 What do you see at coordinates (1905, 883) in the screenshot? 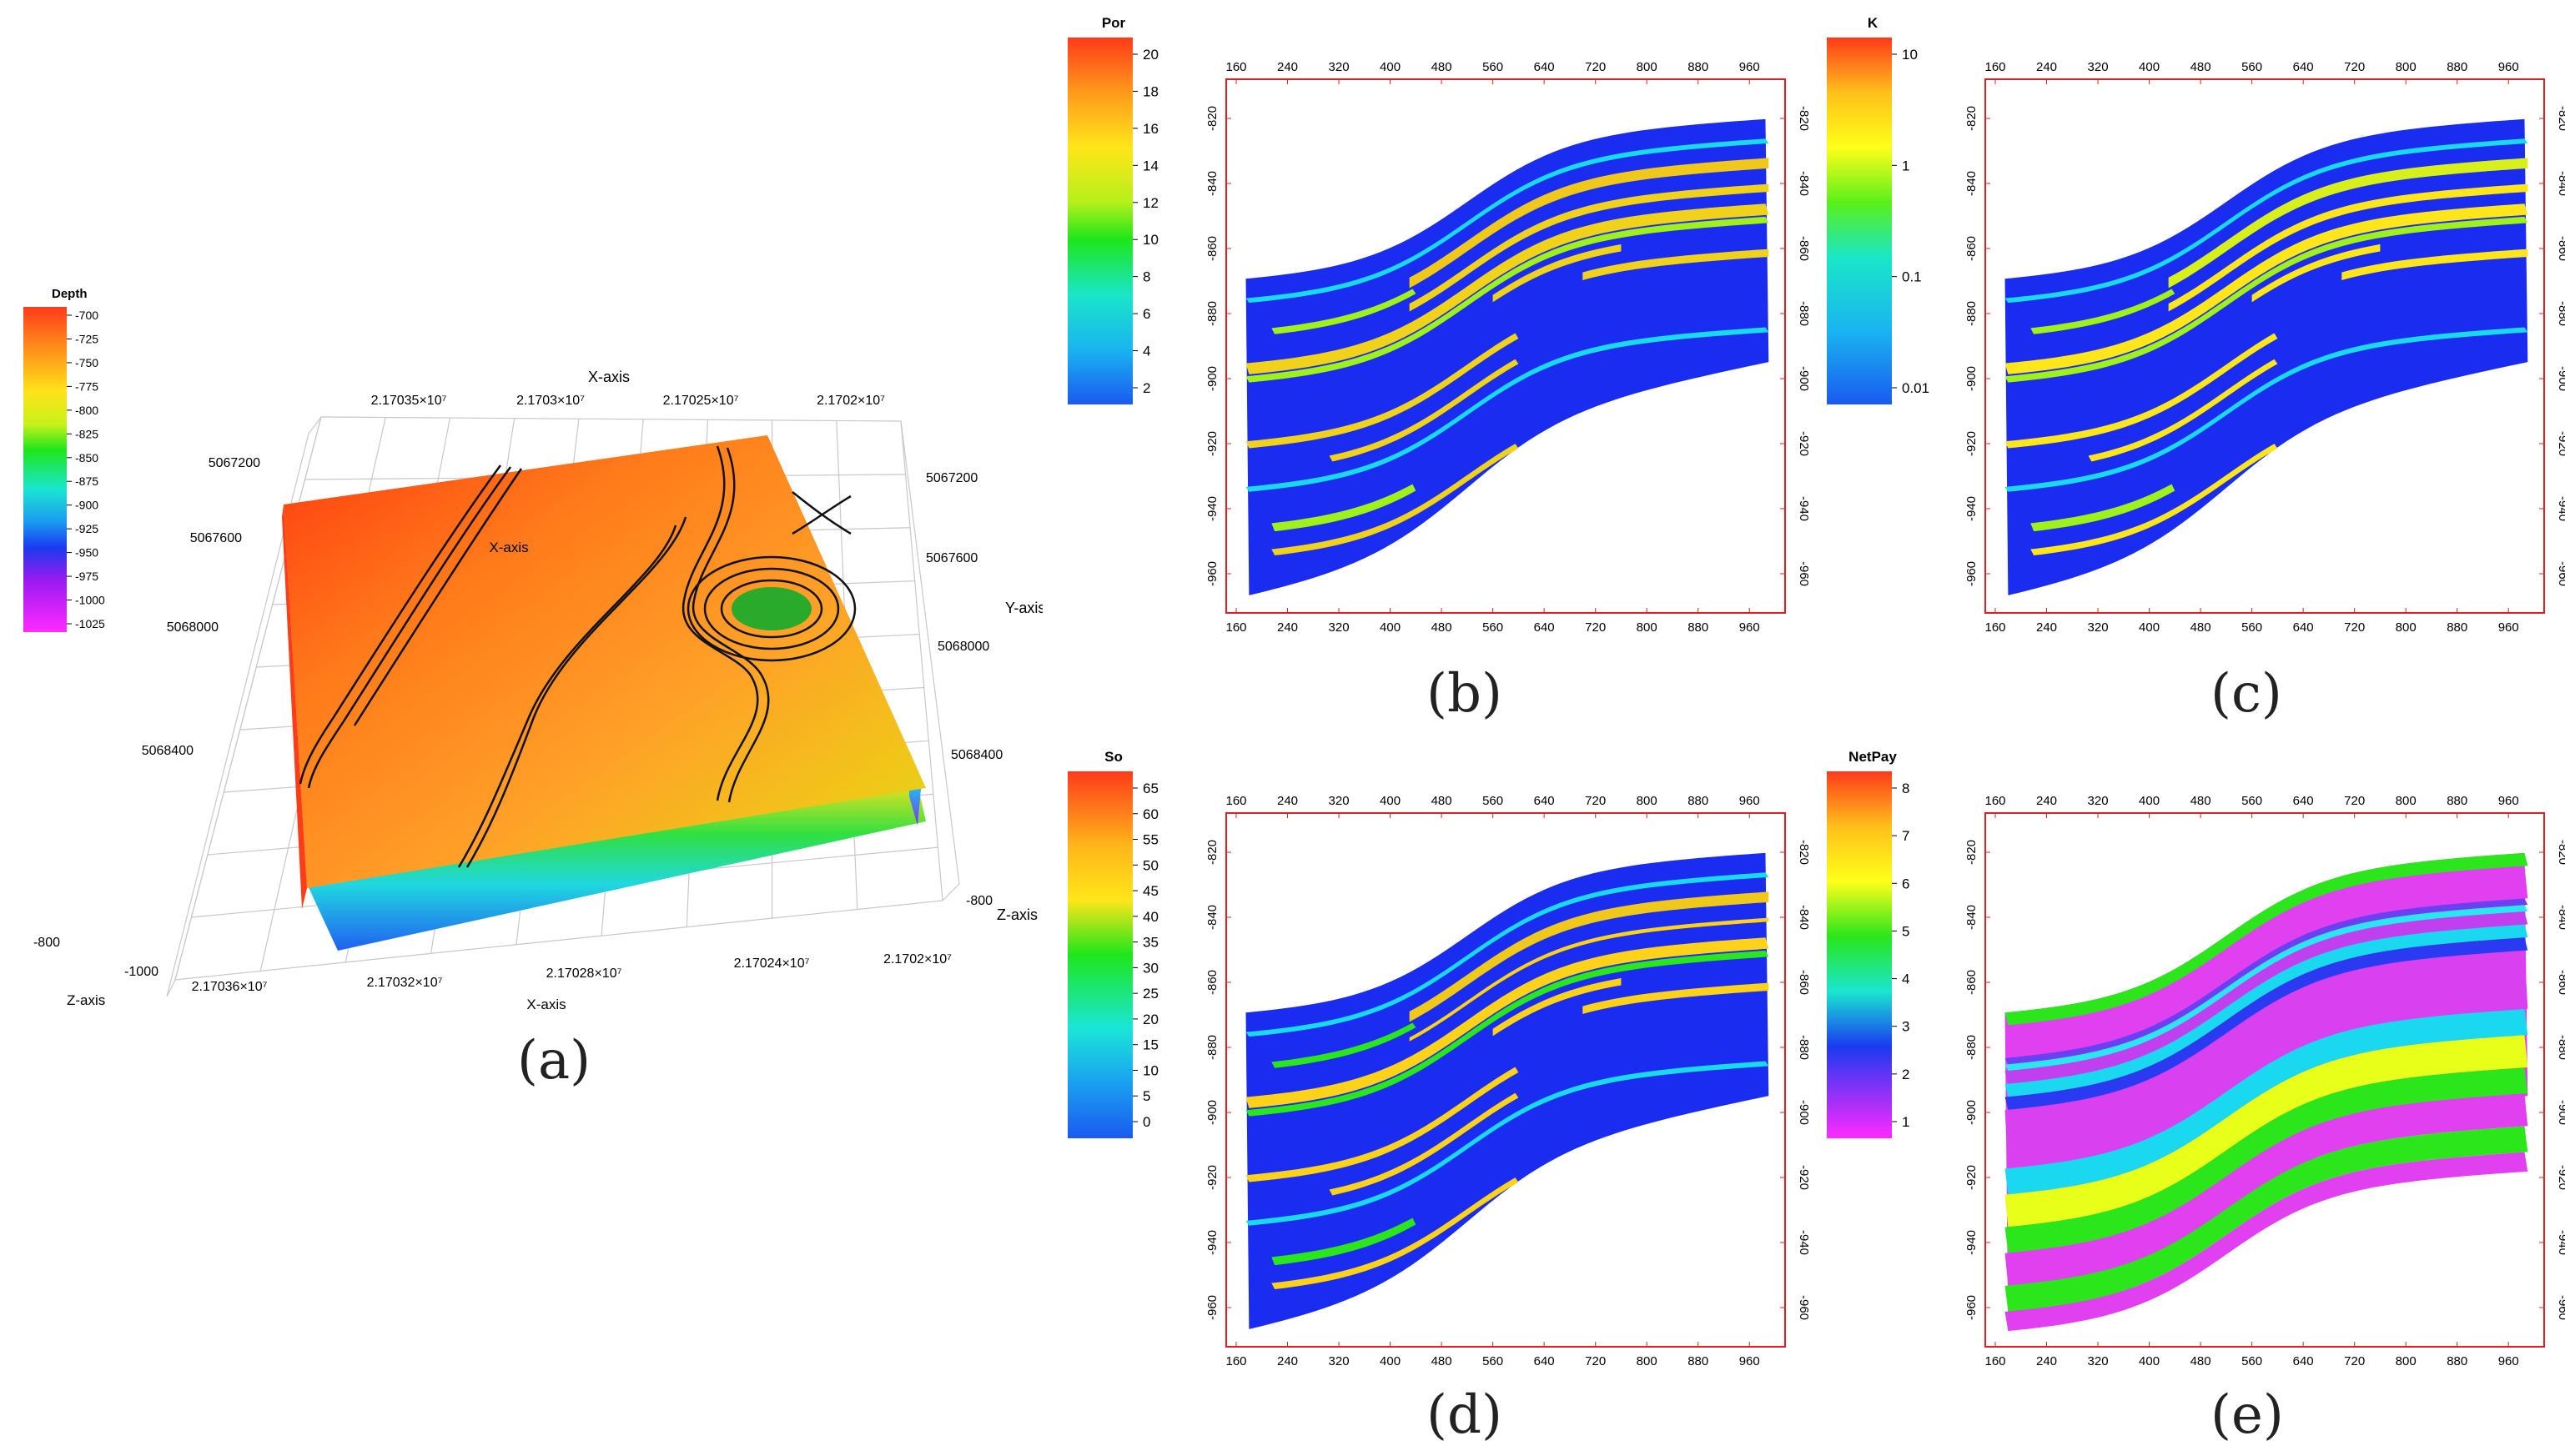
I see `colorbar-tick-label: 6` at bounding box center [1905, 883].